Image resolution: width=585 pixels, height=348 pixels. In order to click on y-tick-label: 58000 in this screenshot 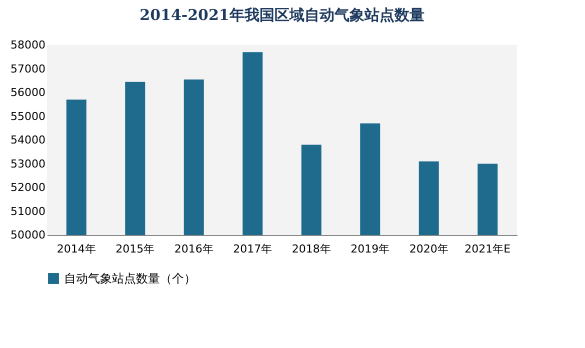, I will do `click(28, 45)`.